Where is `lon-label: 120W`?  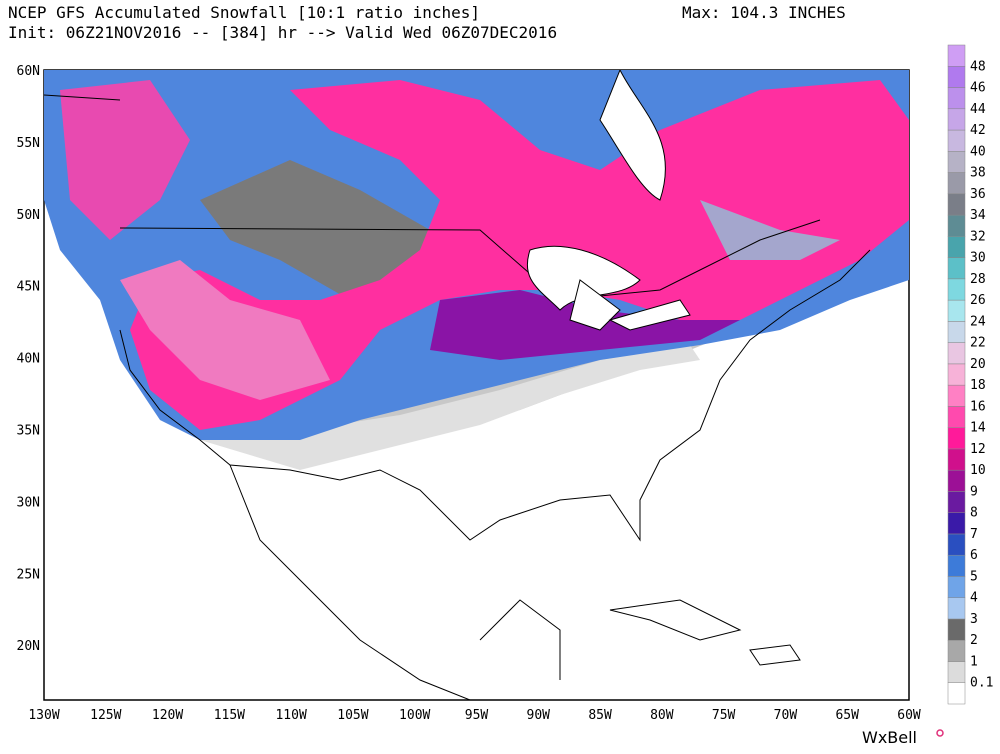 lon-label: 120W is located at coordinates (167, 715).